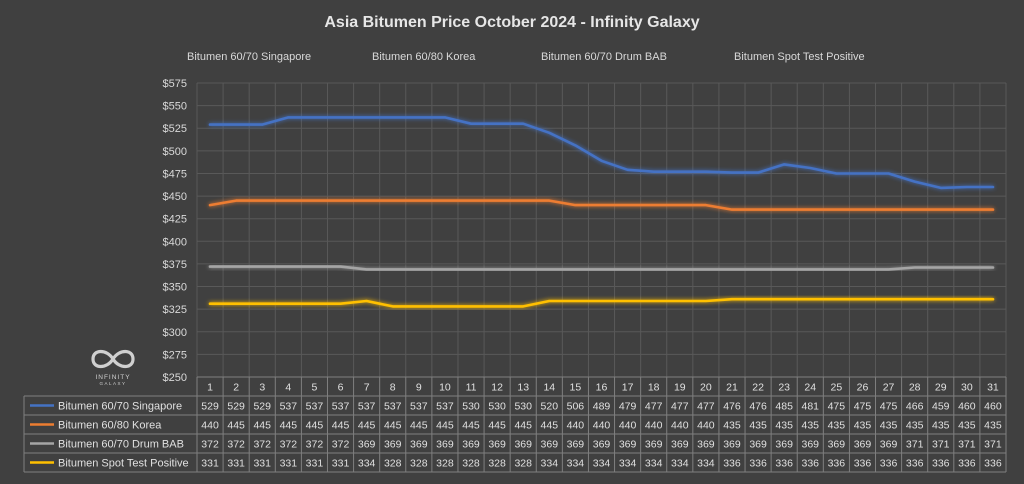 The width and height of the screenshot is (1024, 484). Describe the element at coordinates (706, 388) in the screenshot. I see `table-header-cell: 20` at that location.